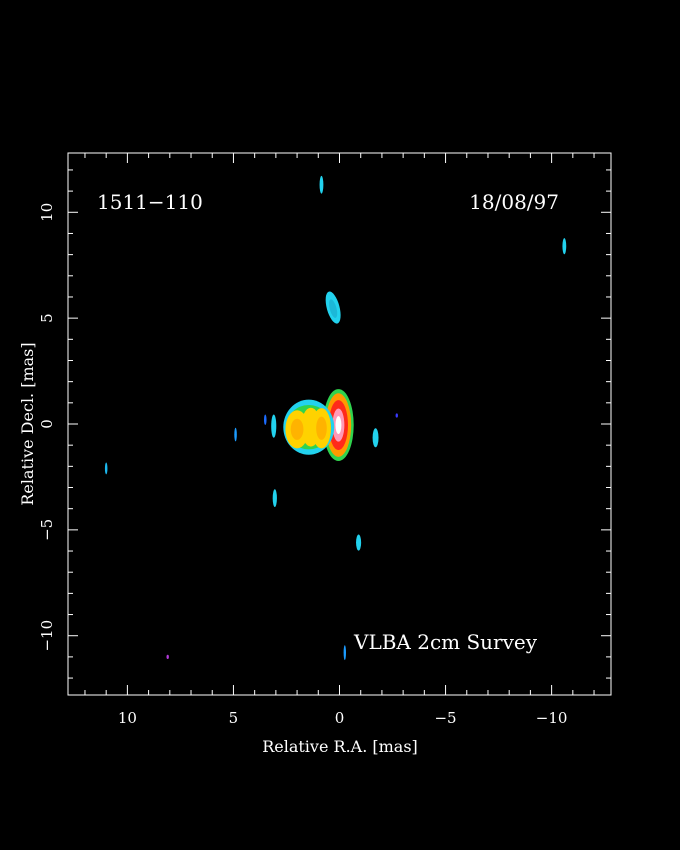  Describe the element at coordinates (359, 542) in the screenshot. I see `emission-blob-s2` at that location.